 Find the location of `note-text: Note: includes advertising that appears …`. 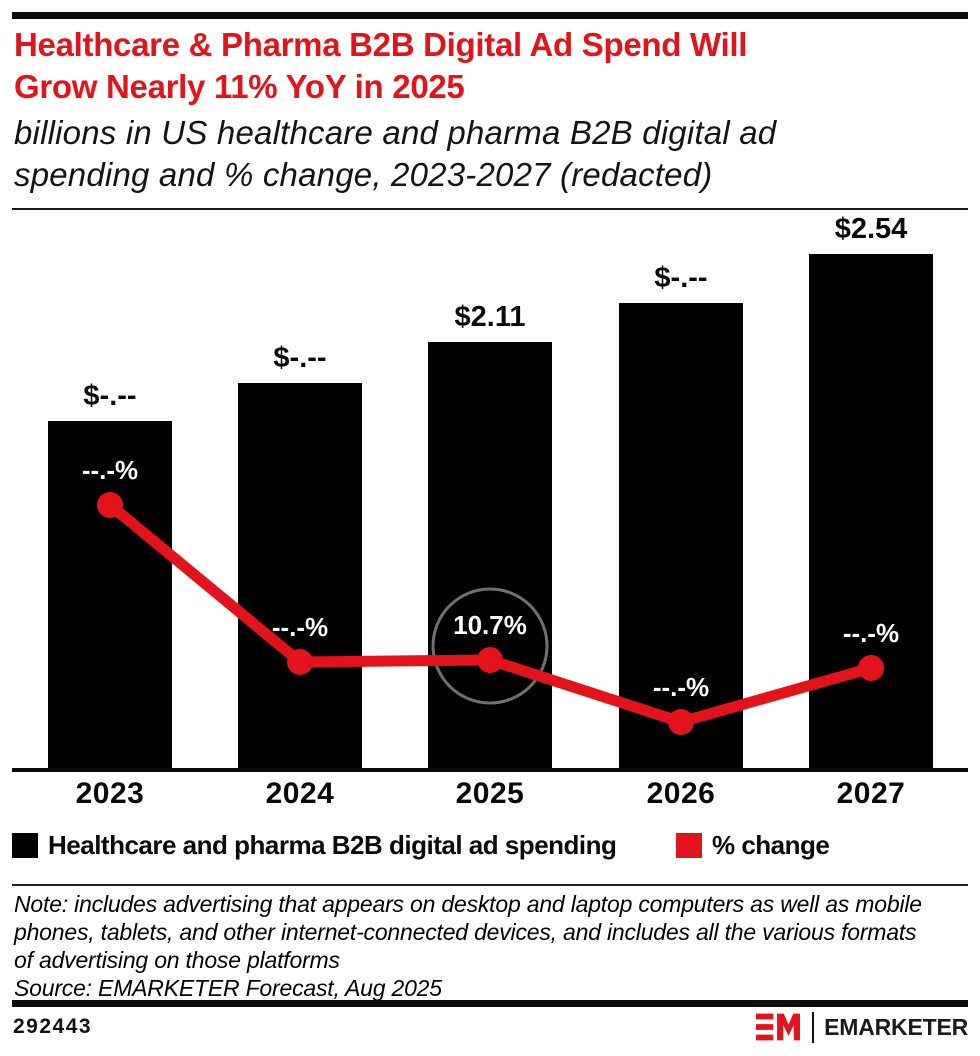

note-text: Note: includes advertising that appears … is located at coordinates (468, 932).